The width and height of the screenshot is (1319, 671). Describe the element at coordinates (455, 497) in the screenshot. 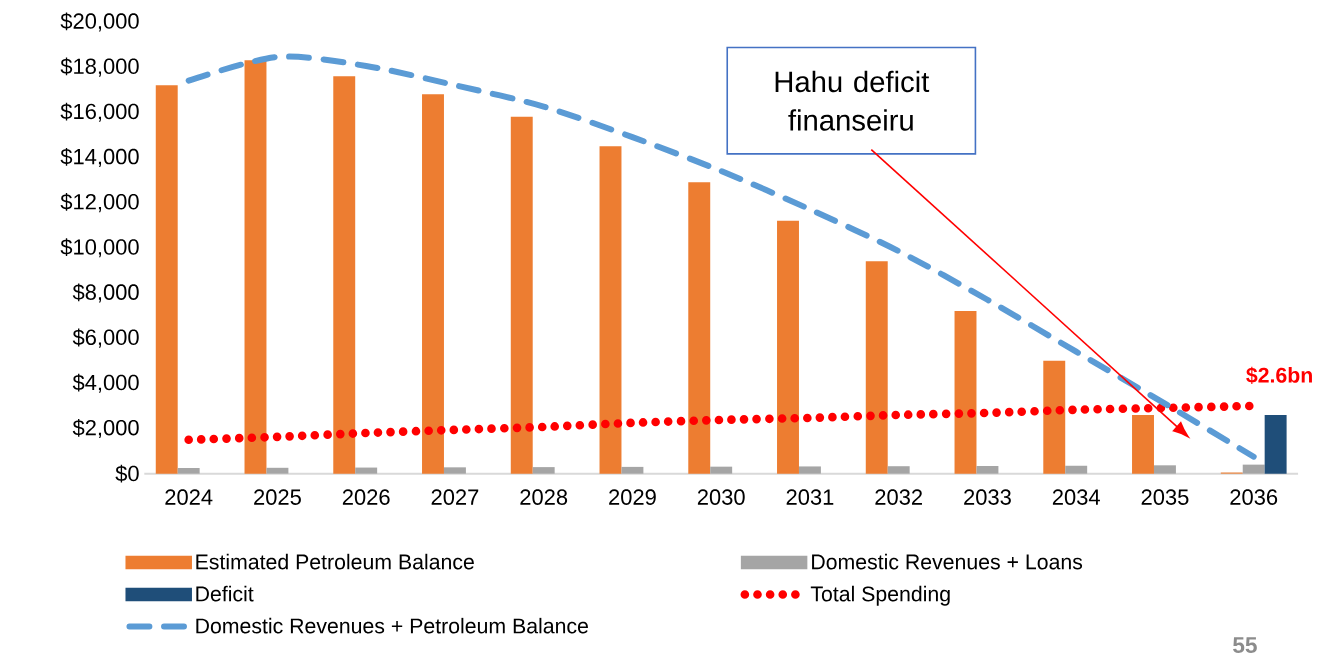

I see `x-tick-label: 2027` at that location.